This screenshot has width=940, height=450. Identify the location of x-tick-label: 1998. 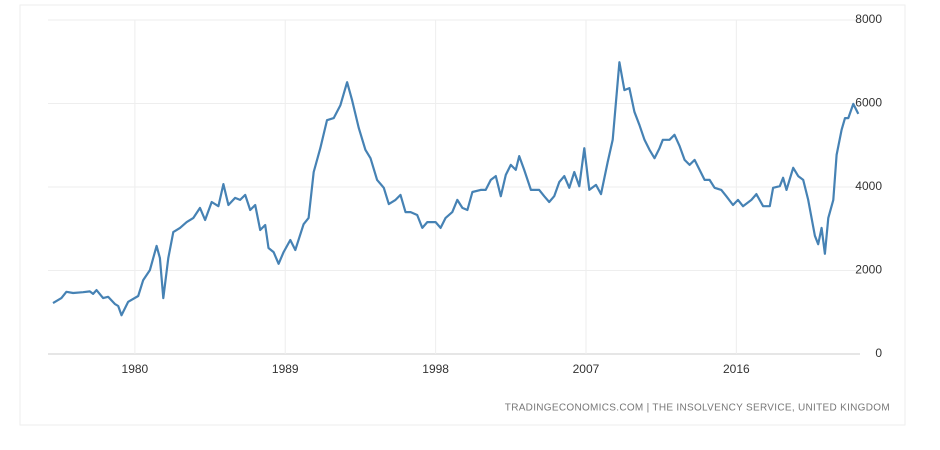
(435, 369).